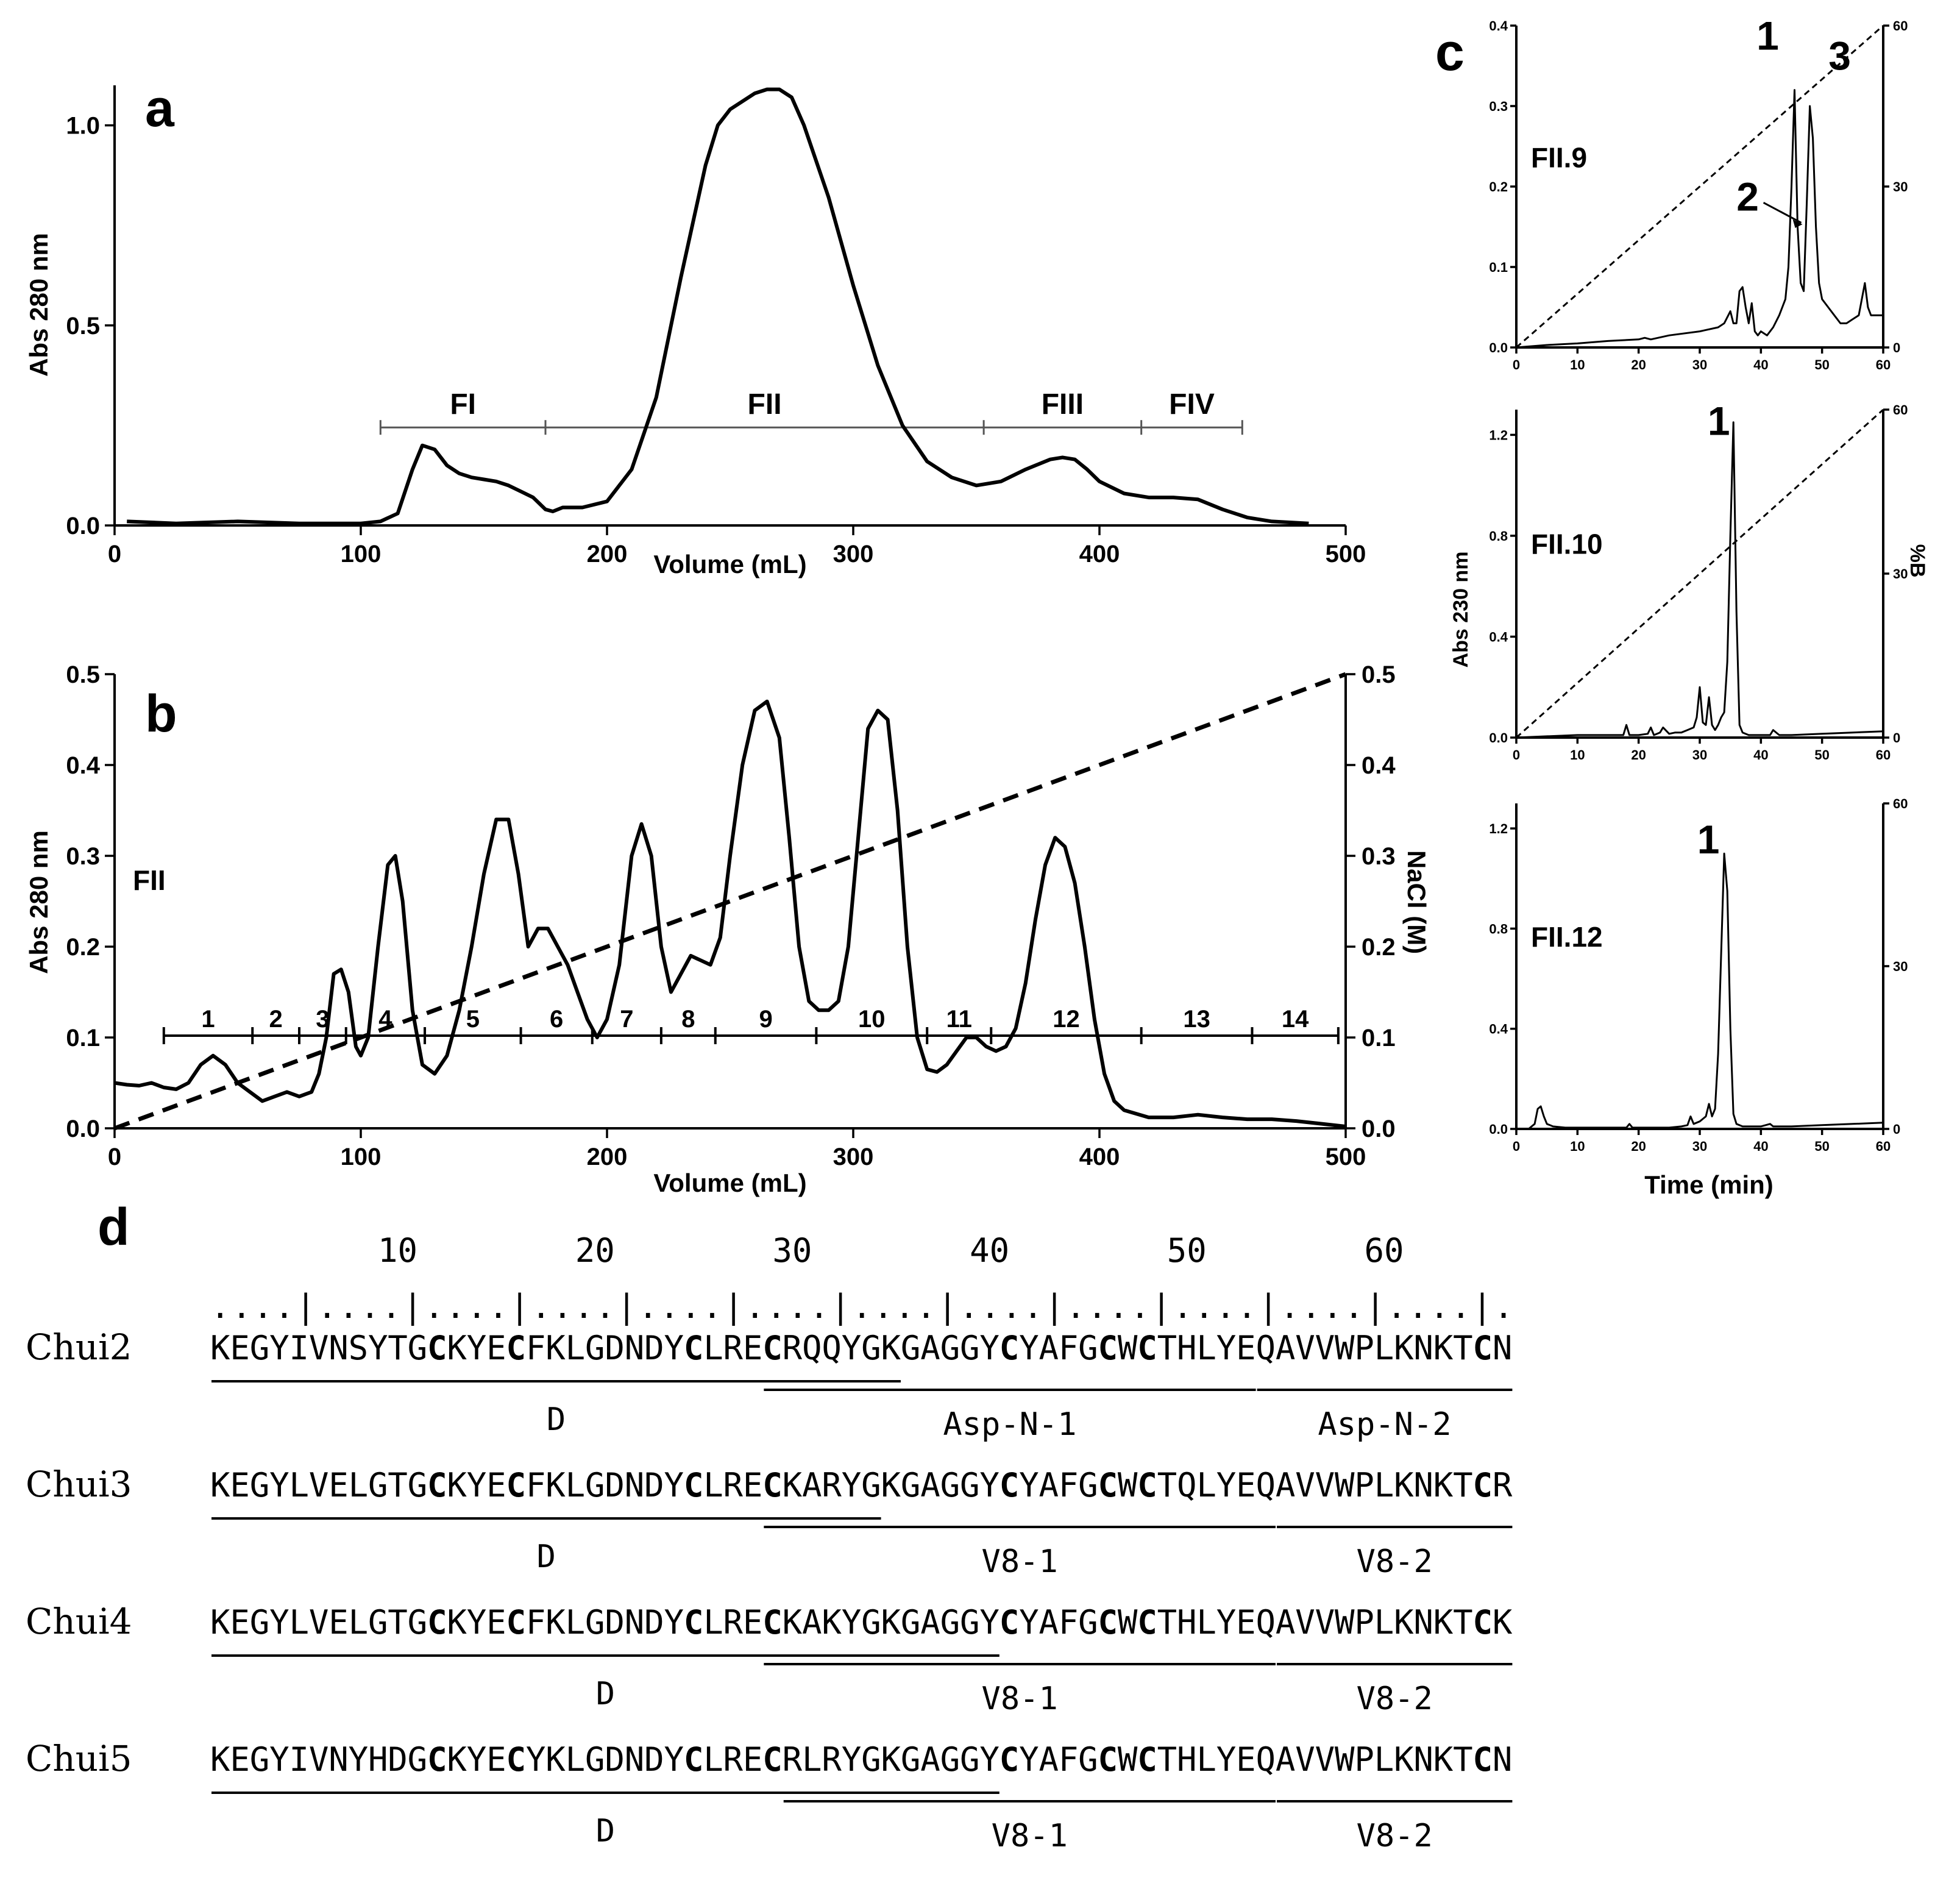 The image size is (1960, 1886). I want to click on chart-b-y2tick-label: 0.0, so click(1379, 1129).